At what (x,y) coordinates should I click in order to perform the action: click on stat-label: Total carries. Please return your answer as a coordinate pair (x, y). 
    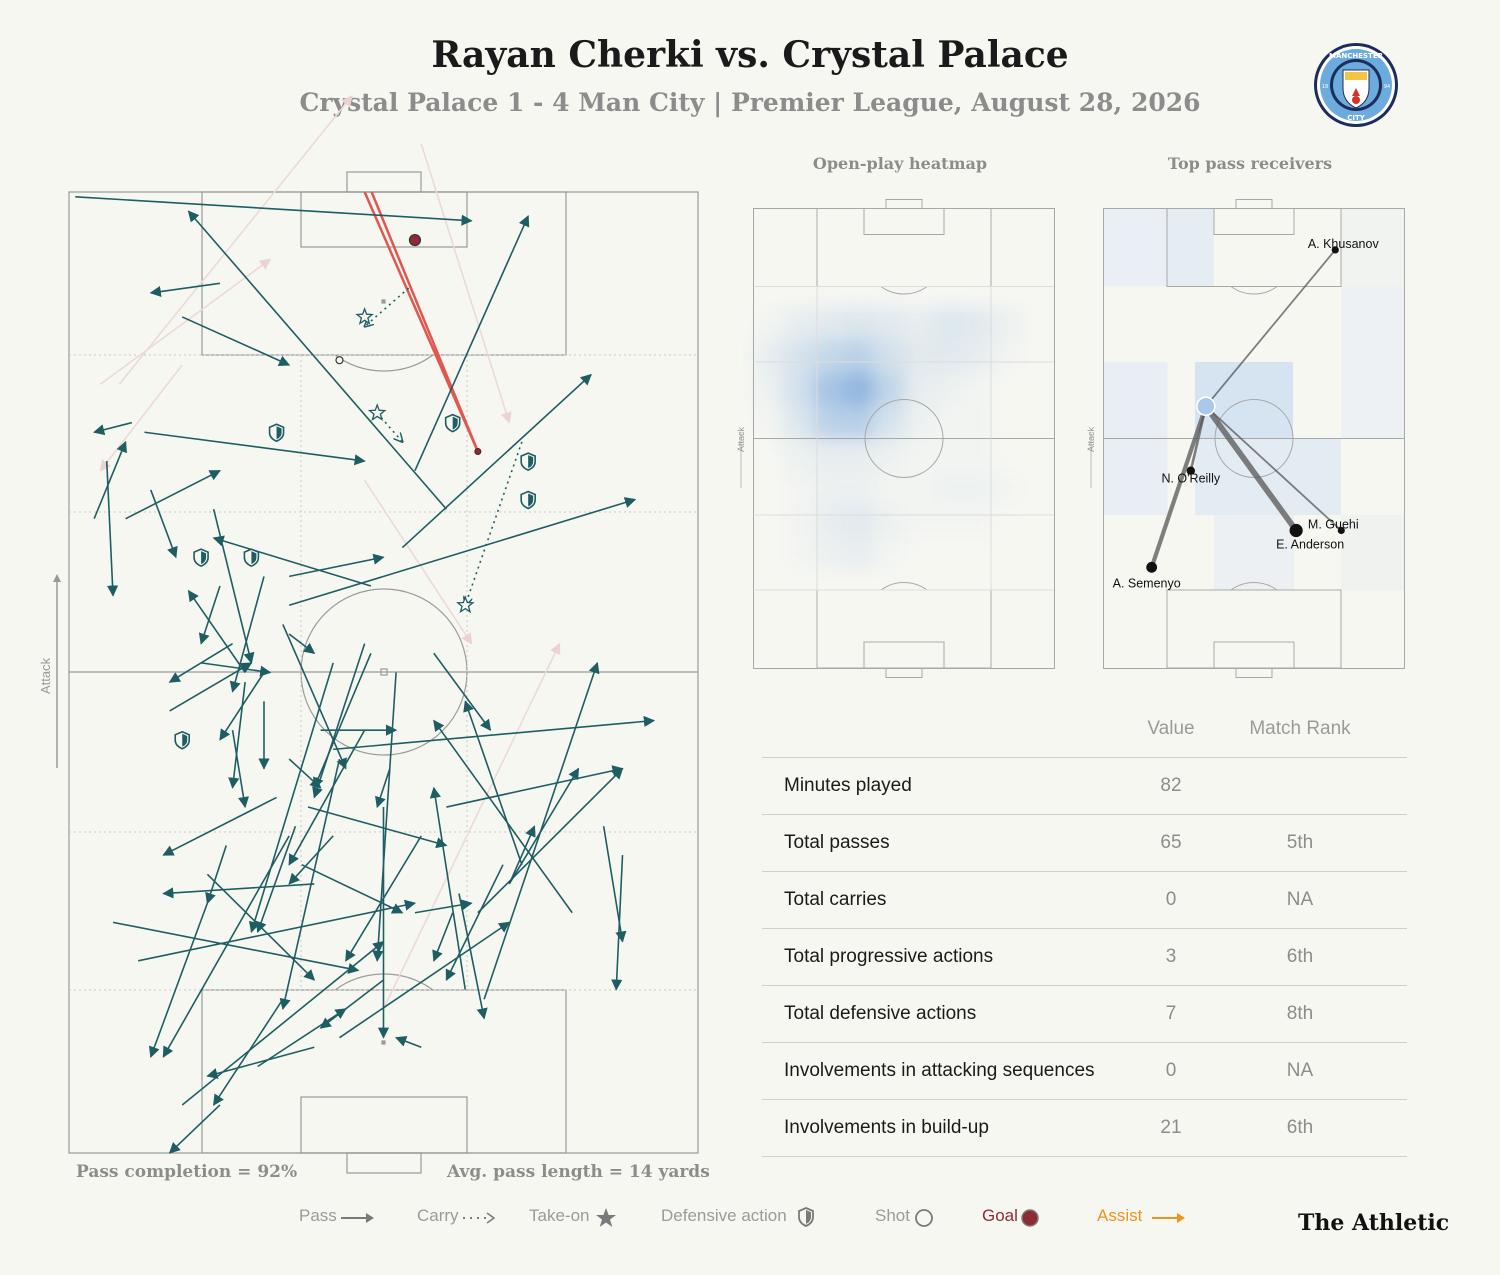
    Looking at the image, I should click on (835, 899).